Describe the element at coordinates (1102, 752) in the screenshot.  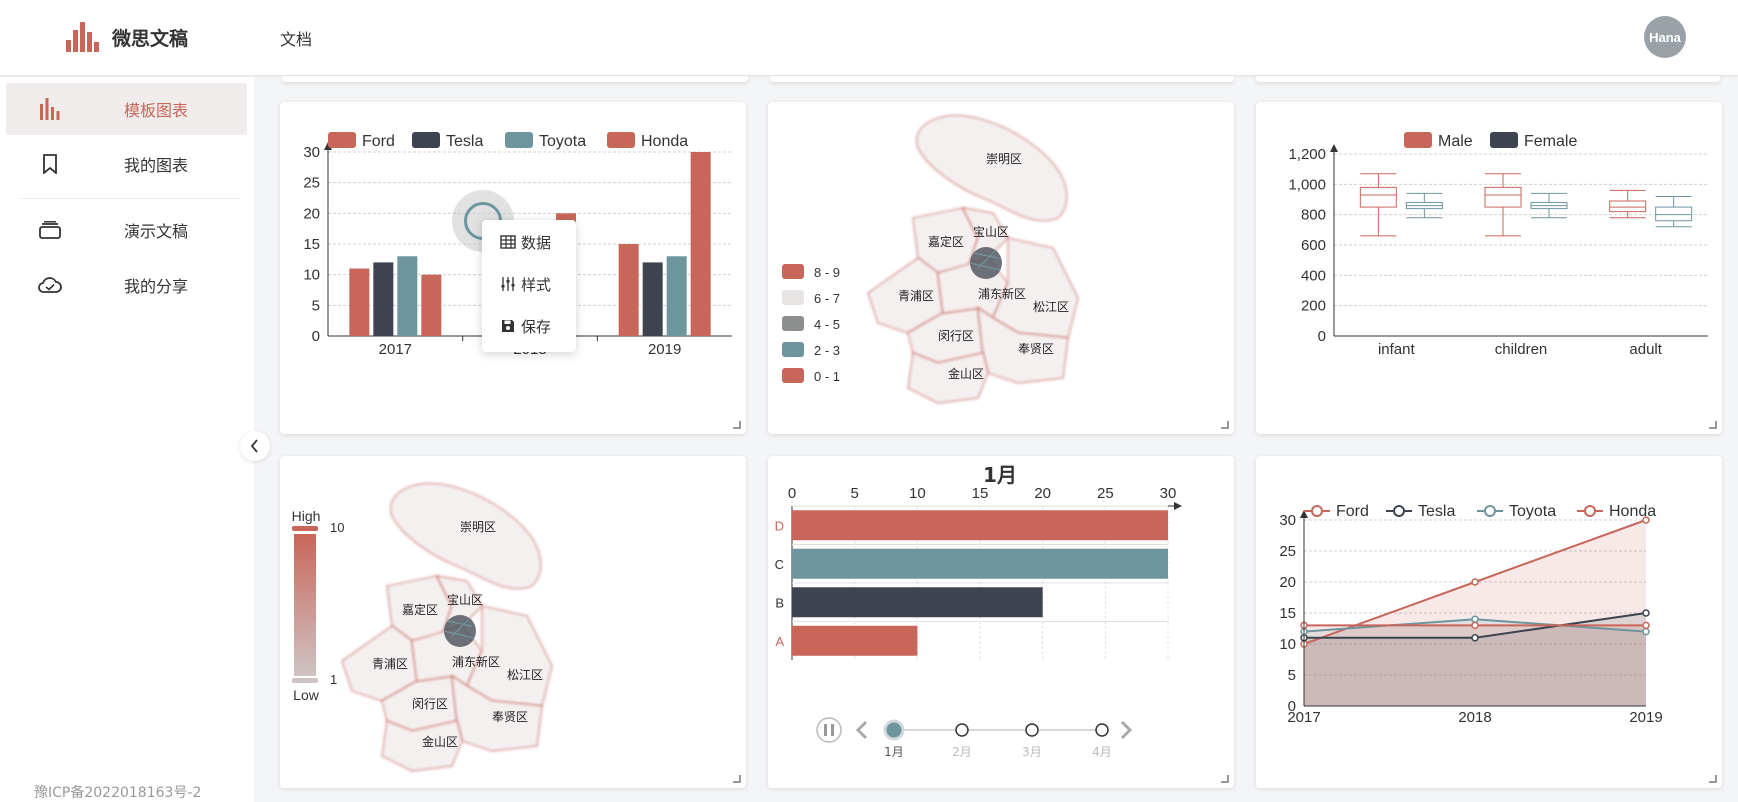
I see `timeline-label: 4月` at that location.